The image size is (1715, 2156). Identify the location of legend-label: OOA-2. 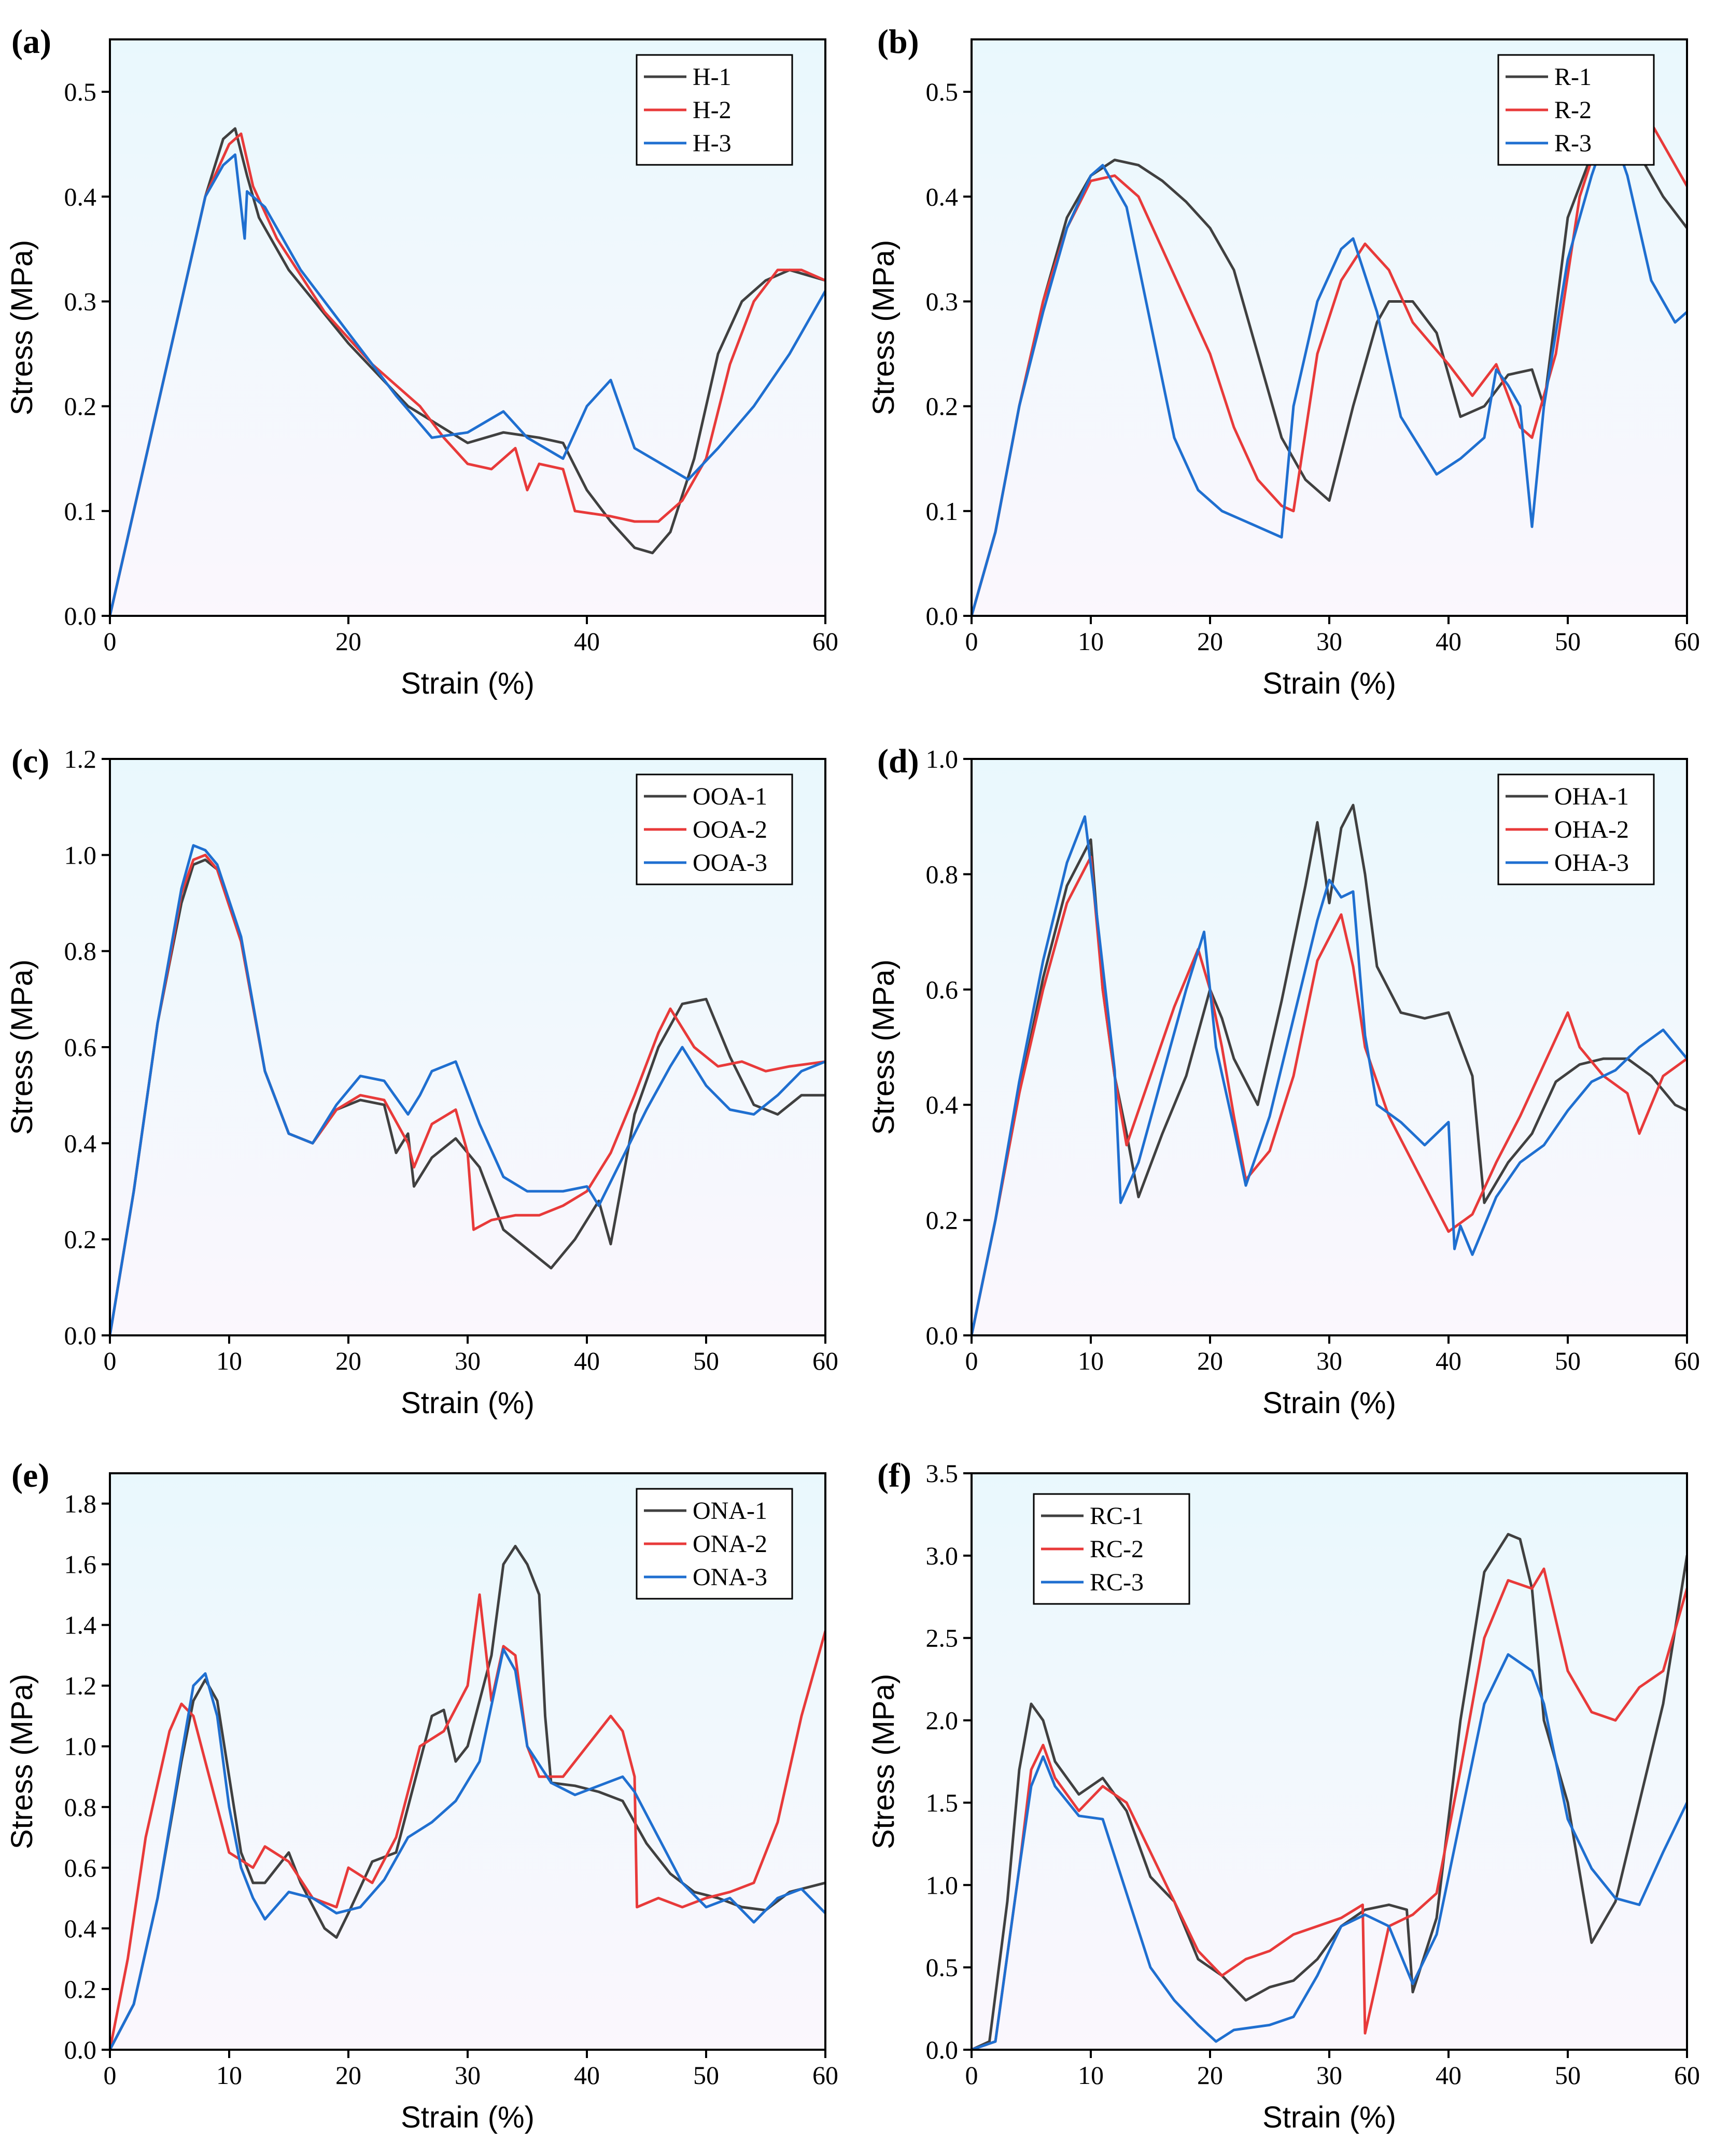
(730, 830).